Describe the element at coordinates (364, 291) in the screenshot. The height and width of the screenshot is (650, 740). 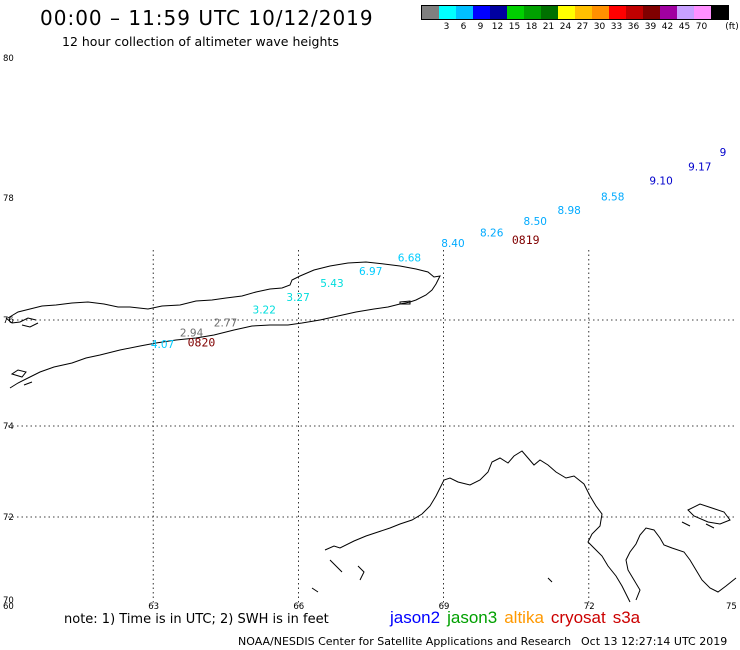
I see `pass-times: 0820 0819` at that location.